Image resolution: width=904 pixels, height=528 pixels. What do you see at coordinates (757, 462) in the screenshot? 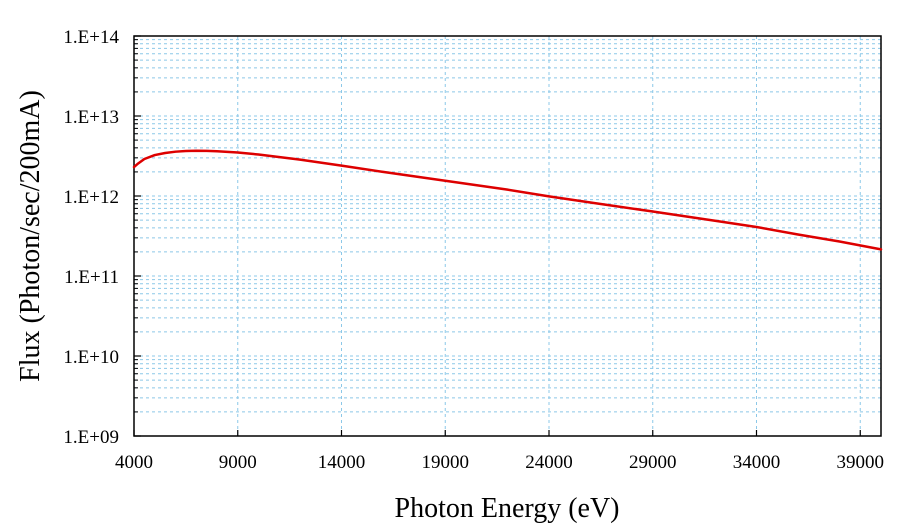
I see `x-tick-label: 34000` at bounding box center [757, 462].